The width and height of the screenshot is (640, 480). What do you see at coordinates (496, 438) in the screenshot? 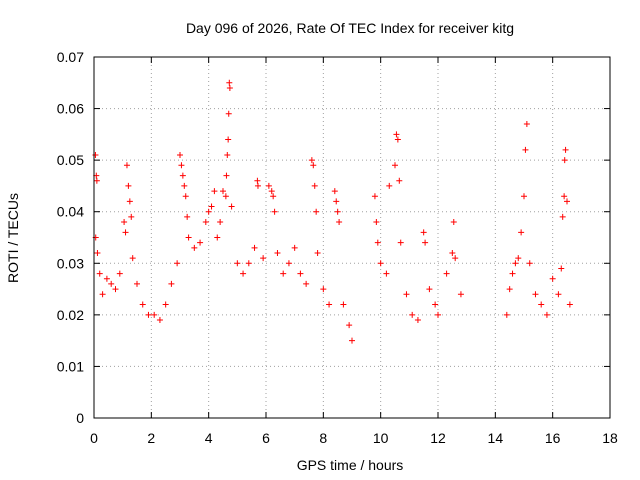
I see `x-tick-label: 14` at bounding box center [496, 438].